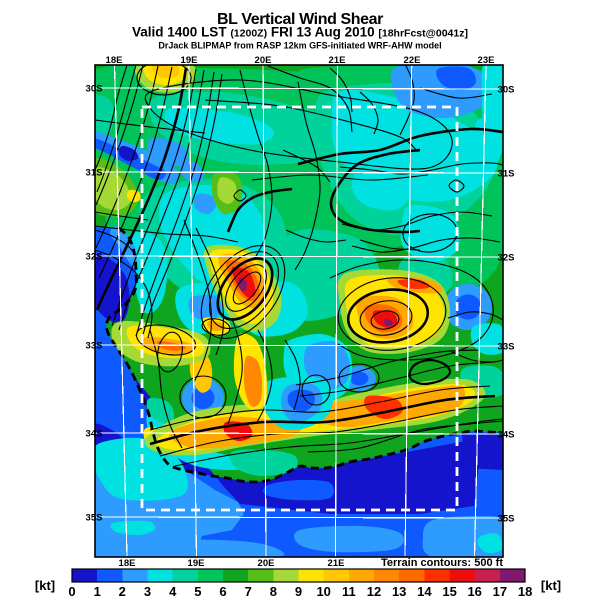 This screenshot has width=600, height=600. What do you see at coordinates (442, 563) in the screenshot?
I see `svg-text: Terrain contours: 500 ft` at bounding box center [442, 563].